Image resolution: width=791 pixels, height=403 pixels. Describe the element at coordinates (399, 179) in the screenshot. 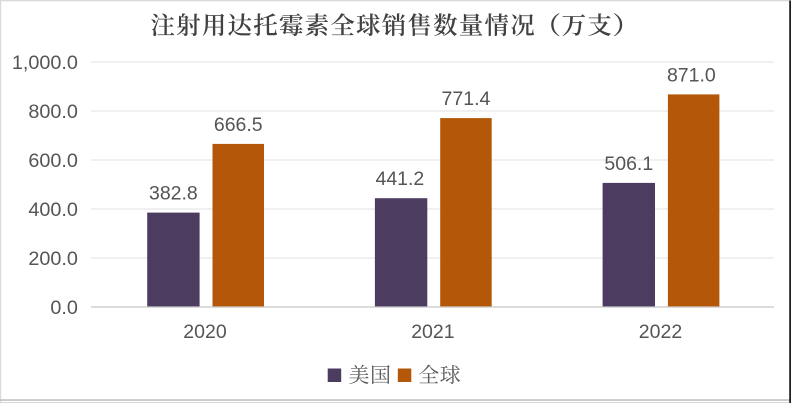

I see `svg-text: 441.2` at that location.